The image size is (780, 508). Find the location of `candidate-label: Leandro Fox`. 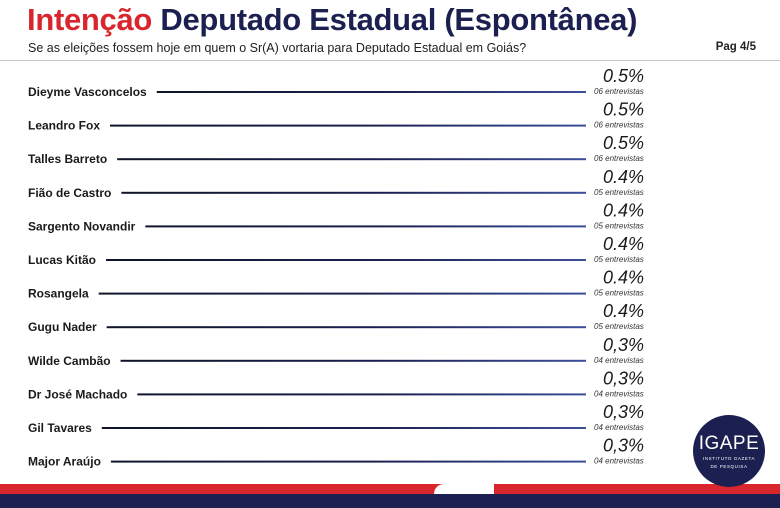

candidate-label: Leandro Fox is located at coordinates (64, 126).